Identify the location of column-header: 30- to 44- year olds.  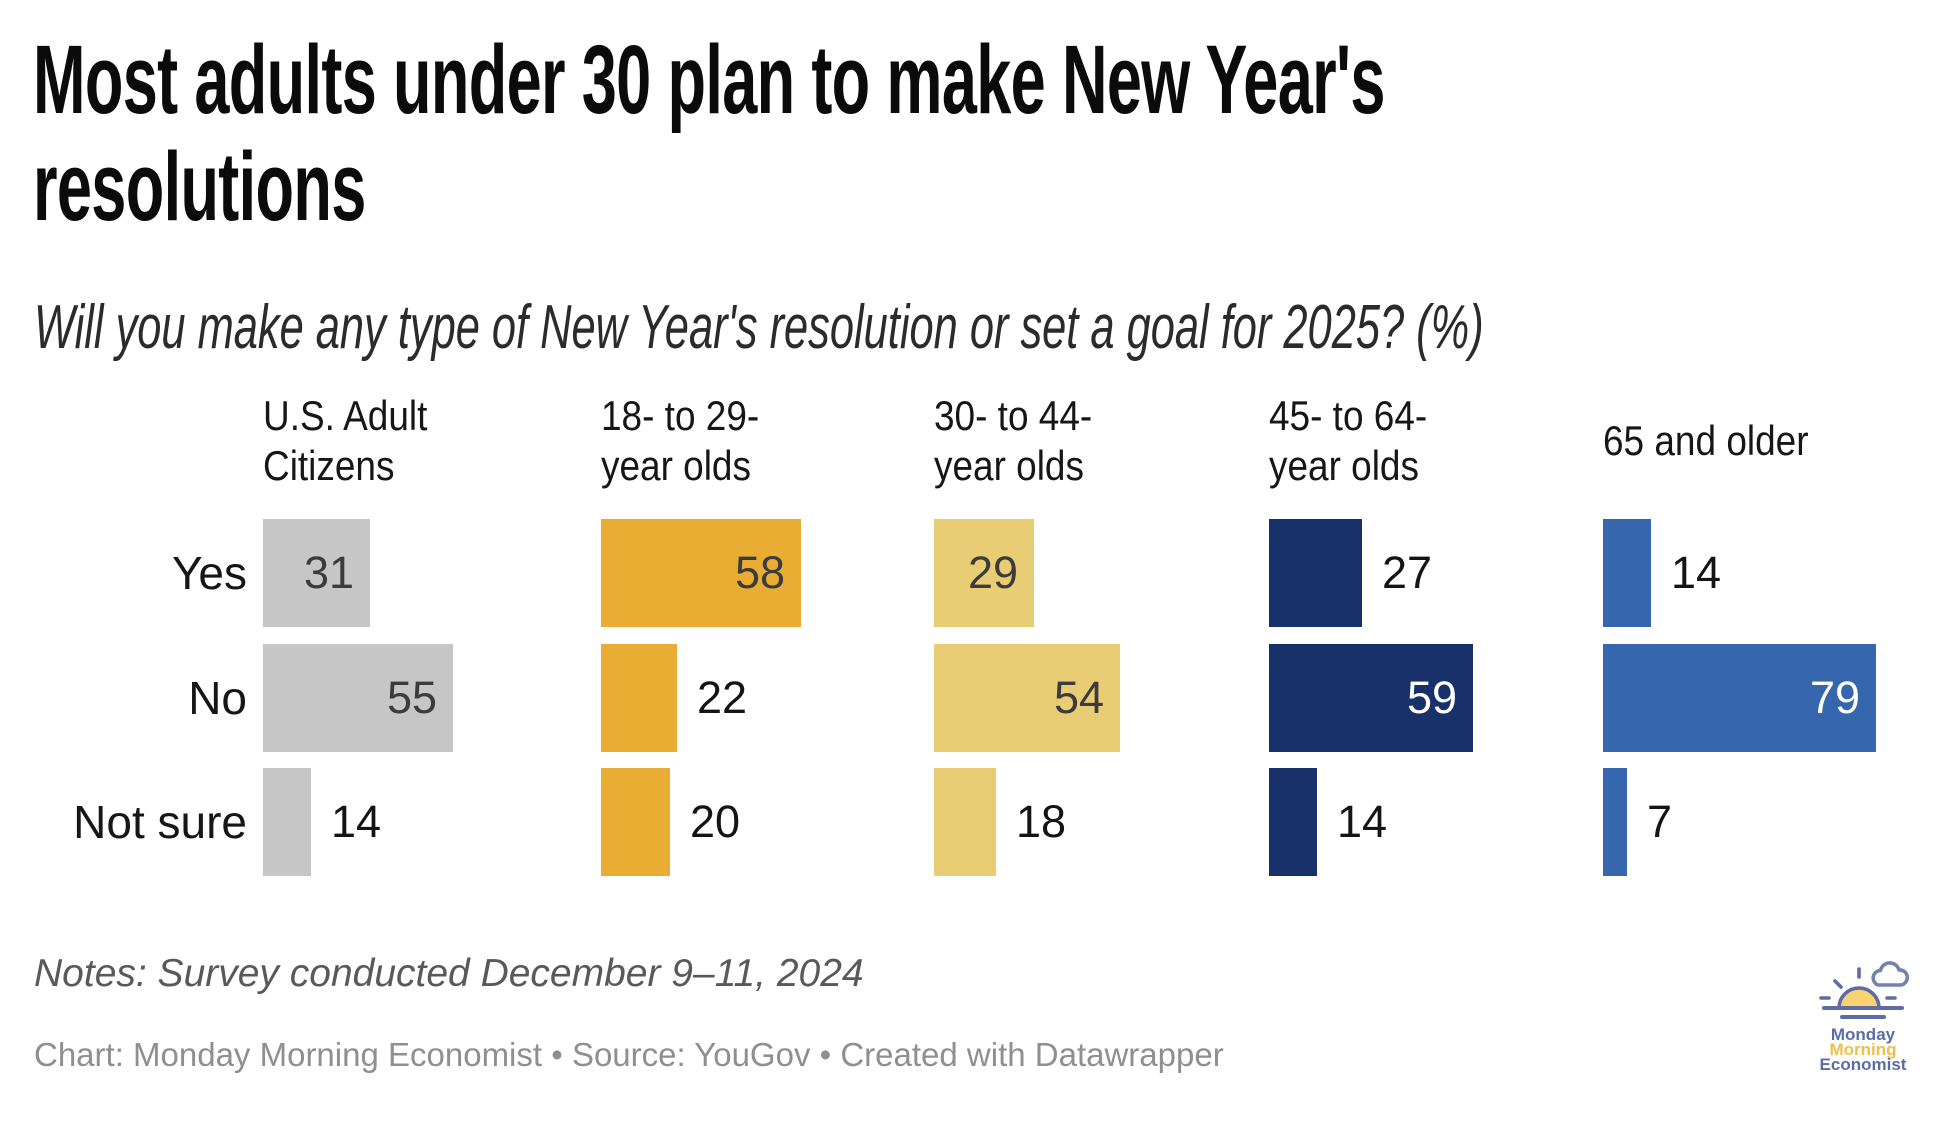
(1013, 440).